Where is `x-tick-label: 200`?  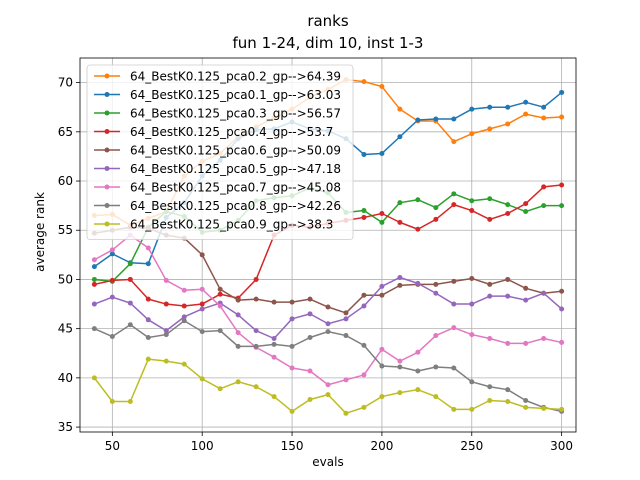 x-tick-label: 200 is located at coordinates (381, 446).